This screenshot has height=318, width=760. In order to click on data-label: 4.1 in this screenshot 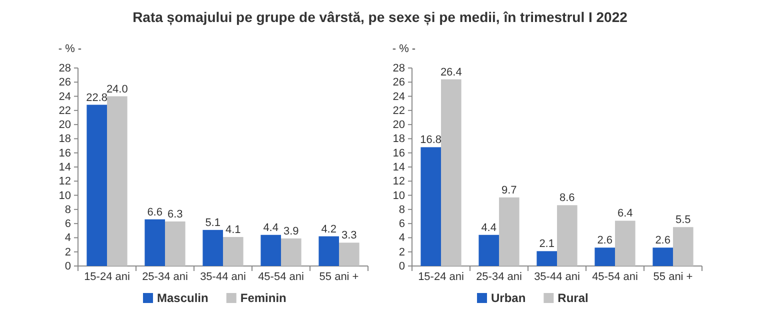, I will do `click(233, 230)`.